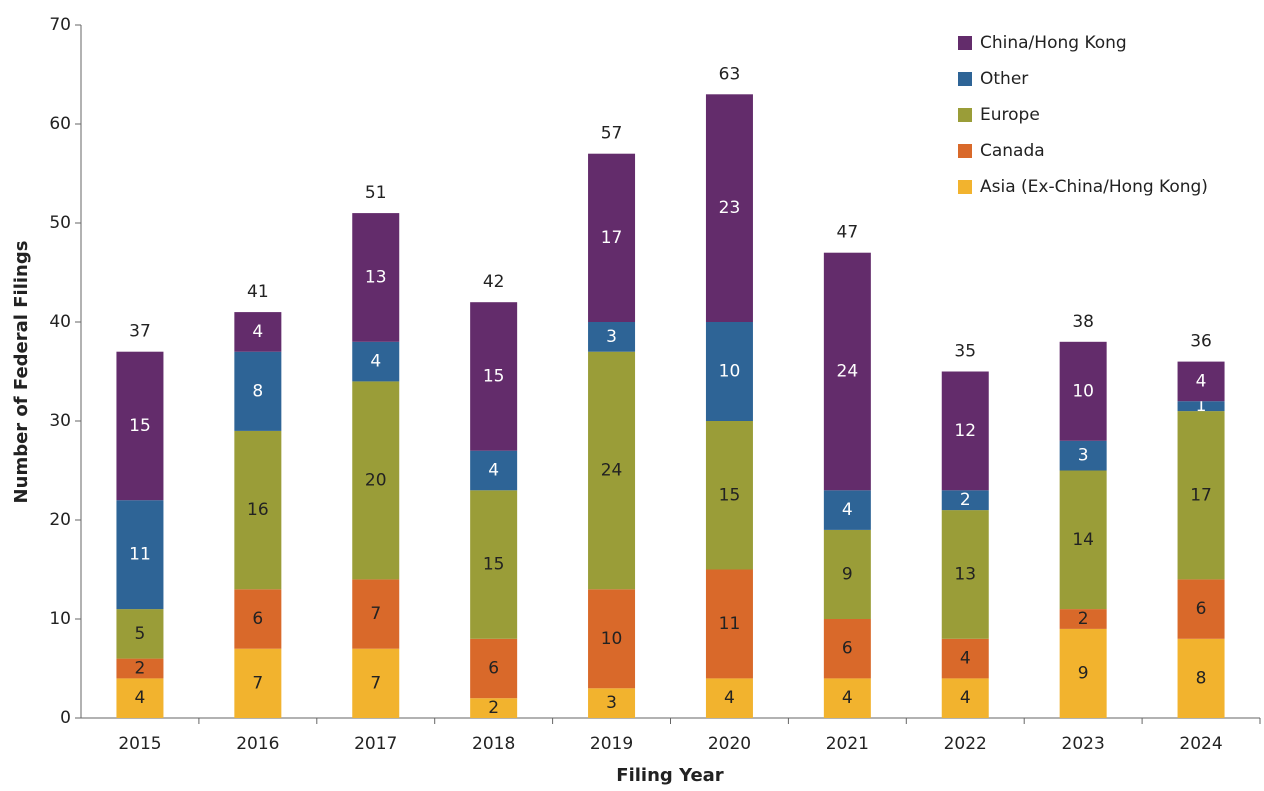 This screenshot has width=1264, height=791. What do you see at coordinates (21, 372) in the screenshot?
I see `y-axis-title: Number of Federal Filings` at bounding box center [21, 372].